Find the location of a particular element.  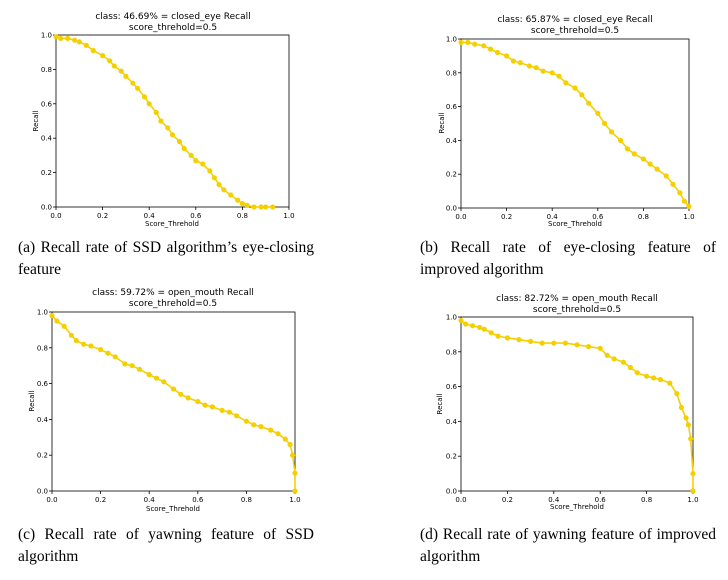

chart-title: class: 46.69% = closed_eye Recall is located at coordinates (172, 17).